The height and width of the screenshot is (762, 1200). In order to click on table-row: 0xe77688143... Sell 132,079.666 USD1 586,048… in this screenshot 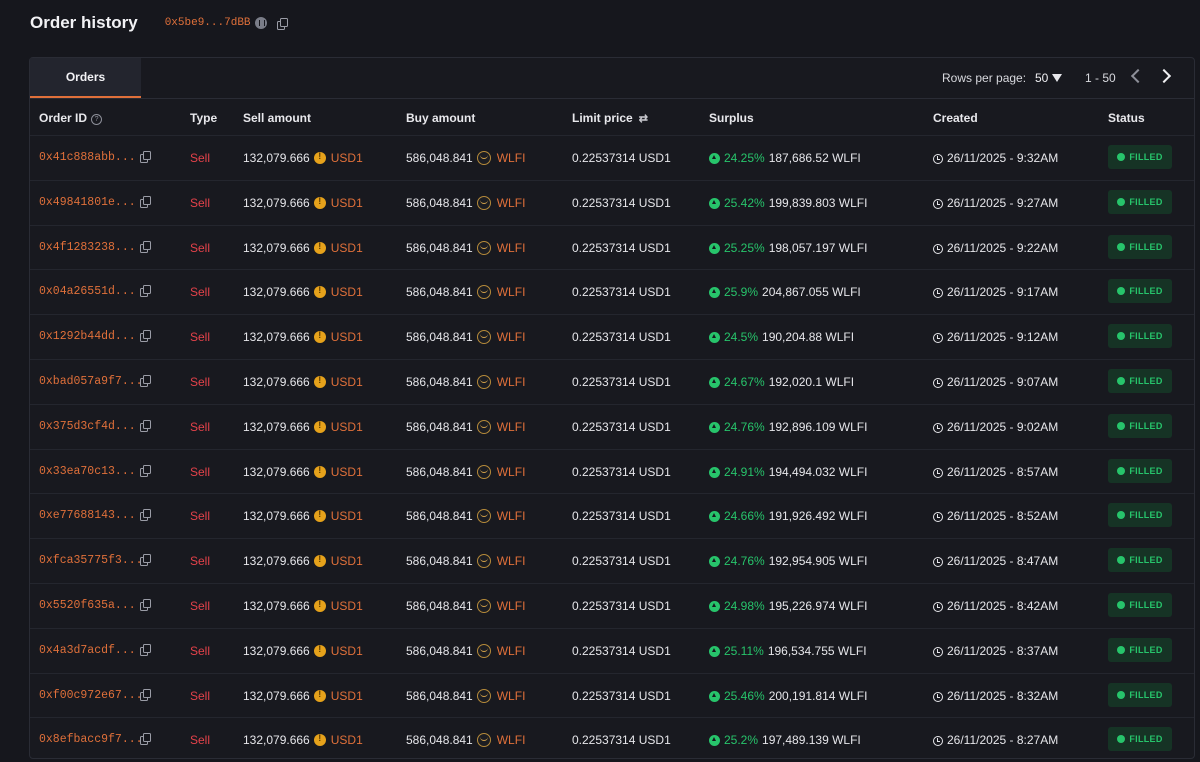, I will do `click(612, 515)`.